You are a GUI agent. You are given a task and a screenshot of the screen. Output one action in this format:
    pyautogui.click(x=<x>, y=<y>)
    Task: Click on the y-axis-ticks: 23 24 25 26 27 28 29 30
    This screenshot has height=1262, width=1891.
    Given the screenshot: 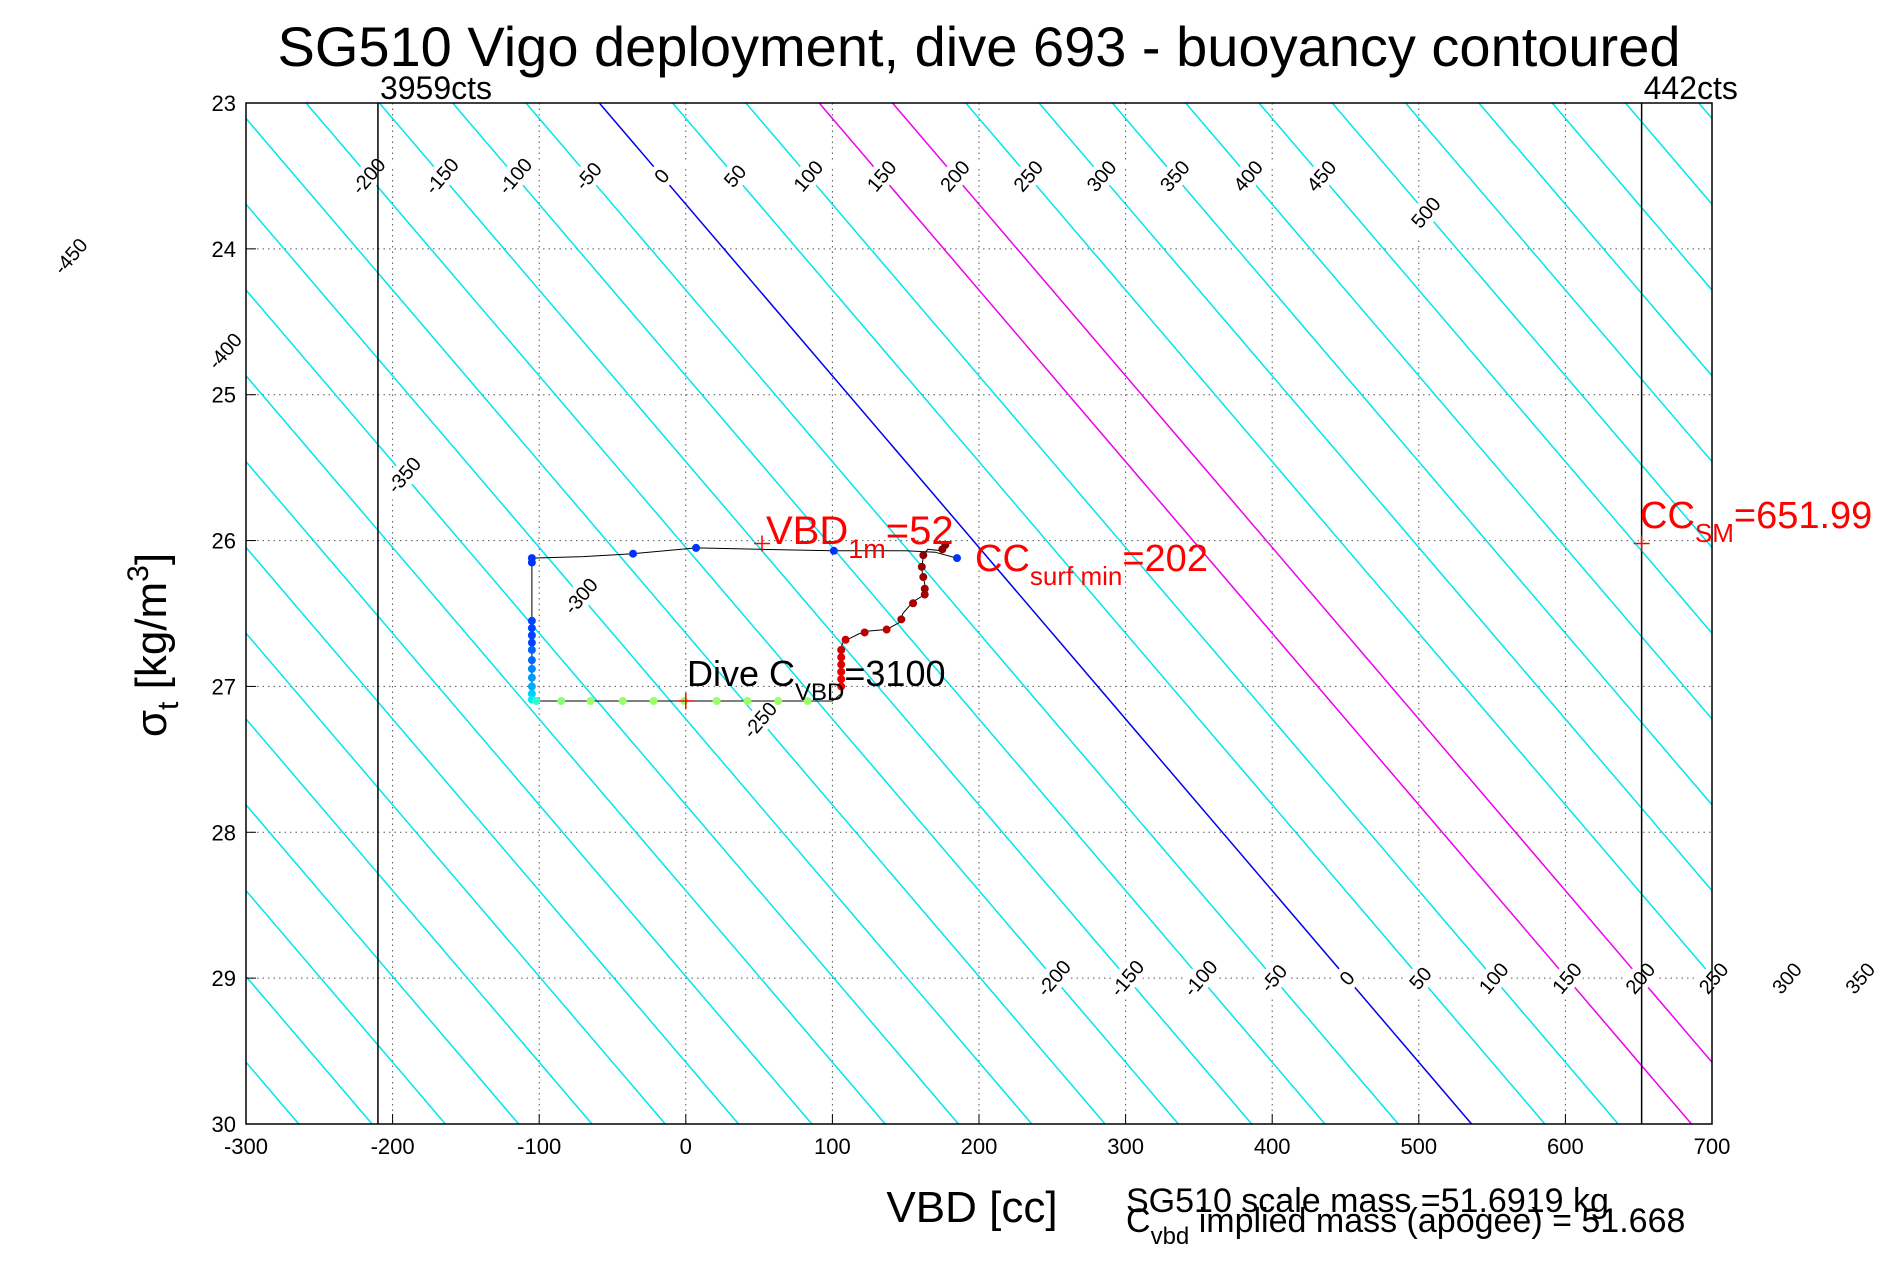 What is the action you would take?
    pyautogui.click(x=234, y=614)
    